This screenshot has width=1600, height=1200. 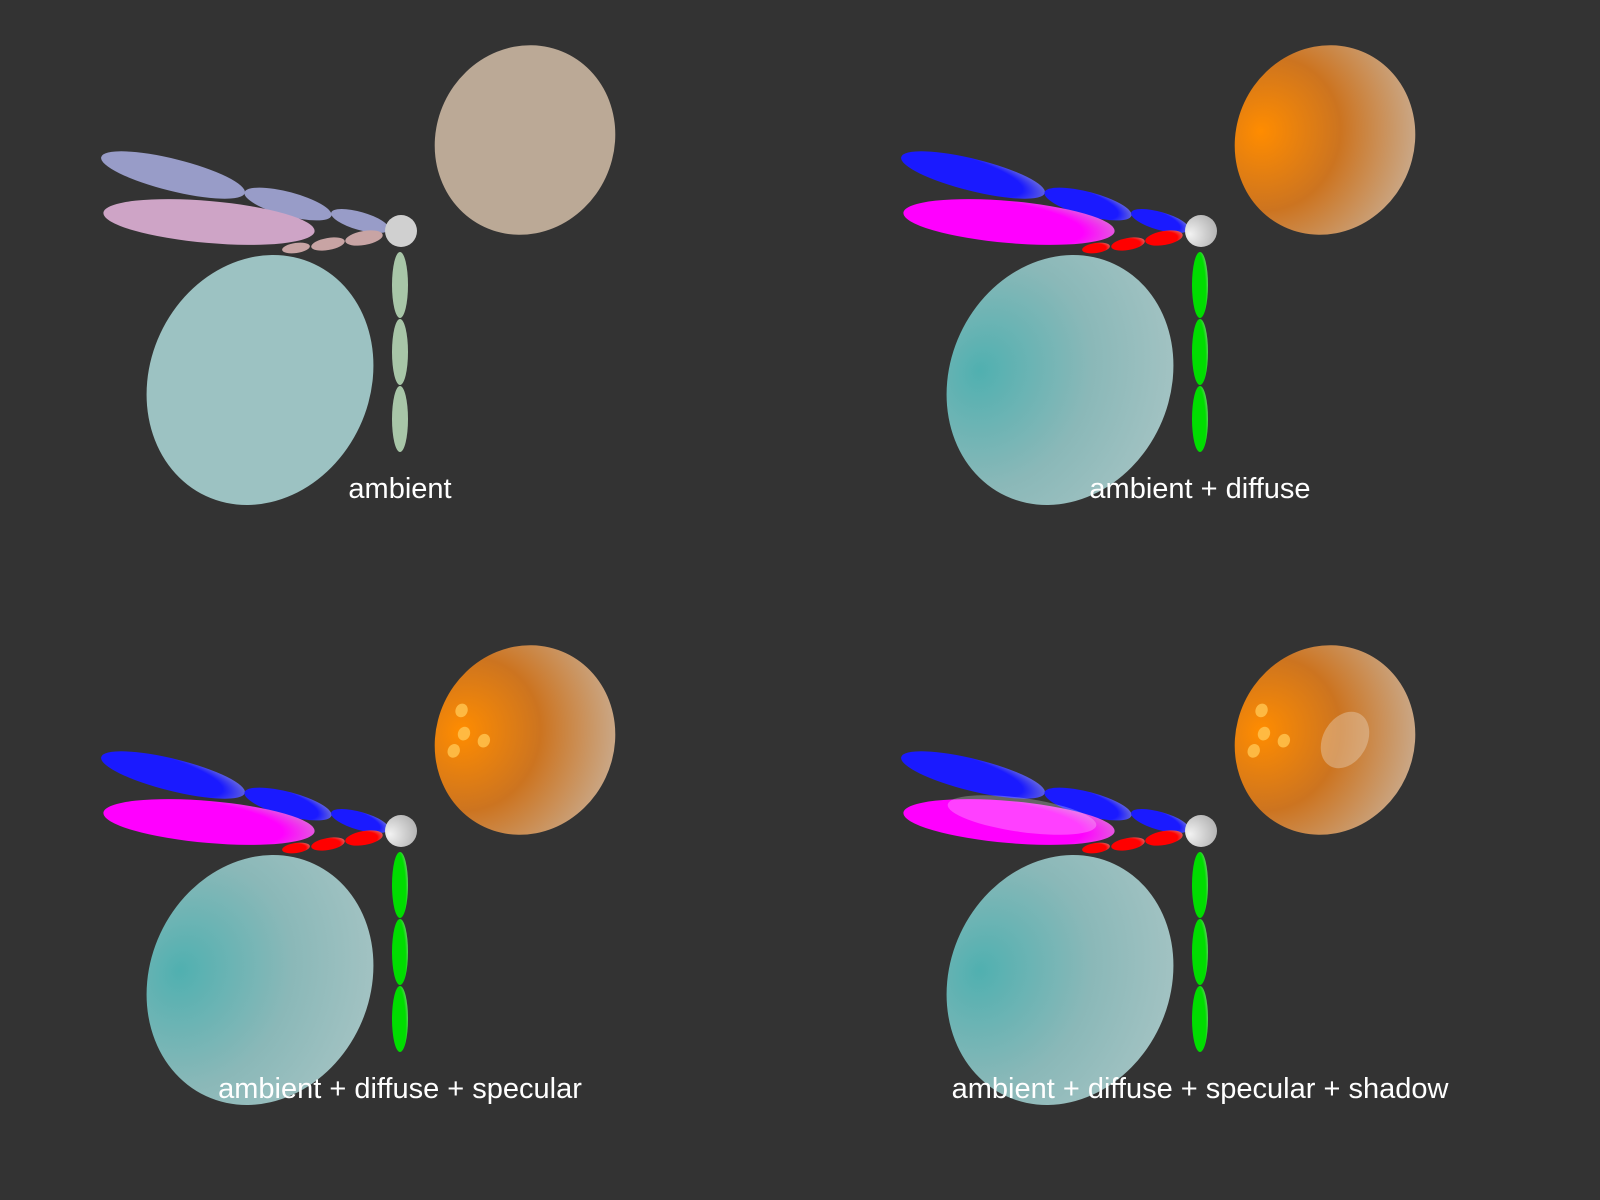 I want to click on shadow-overlay, so click(x=1345, y=740).